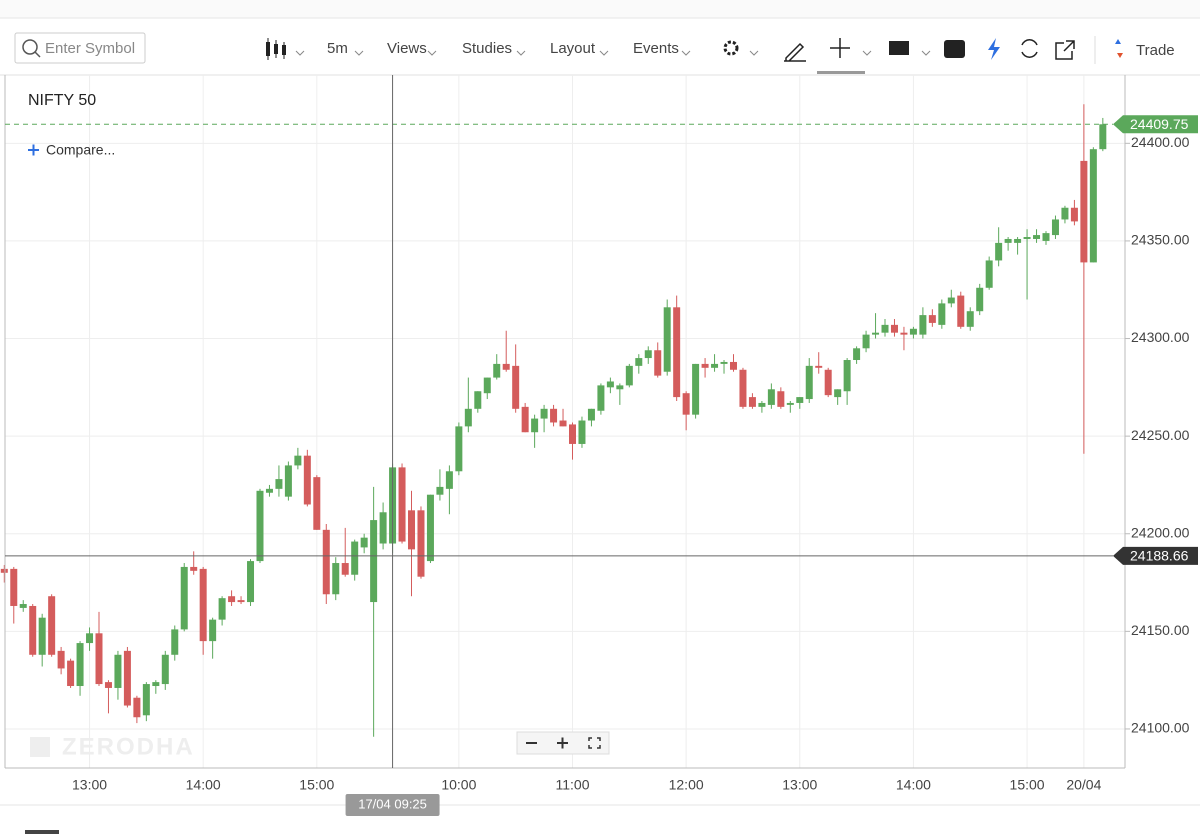 This screenshot has width=1200, height=834. What do you see at coordinates (1160, 728) in the screenshot?
I see `y-tick-label: 24100.00` at bounding box center [1160, 728].